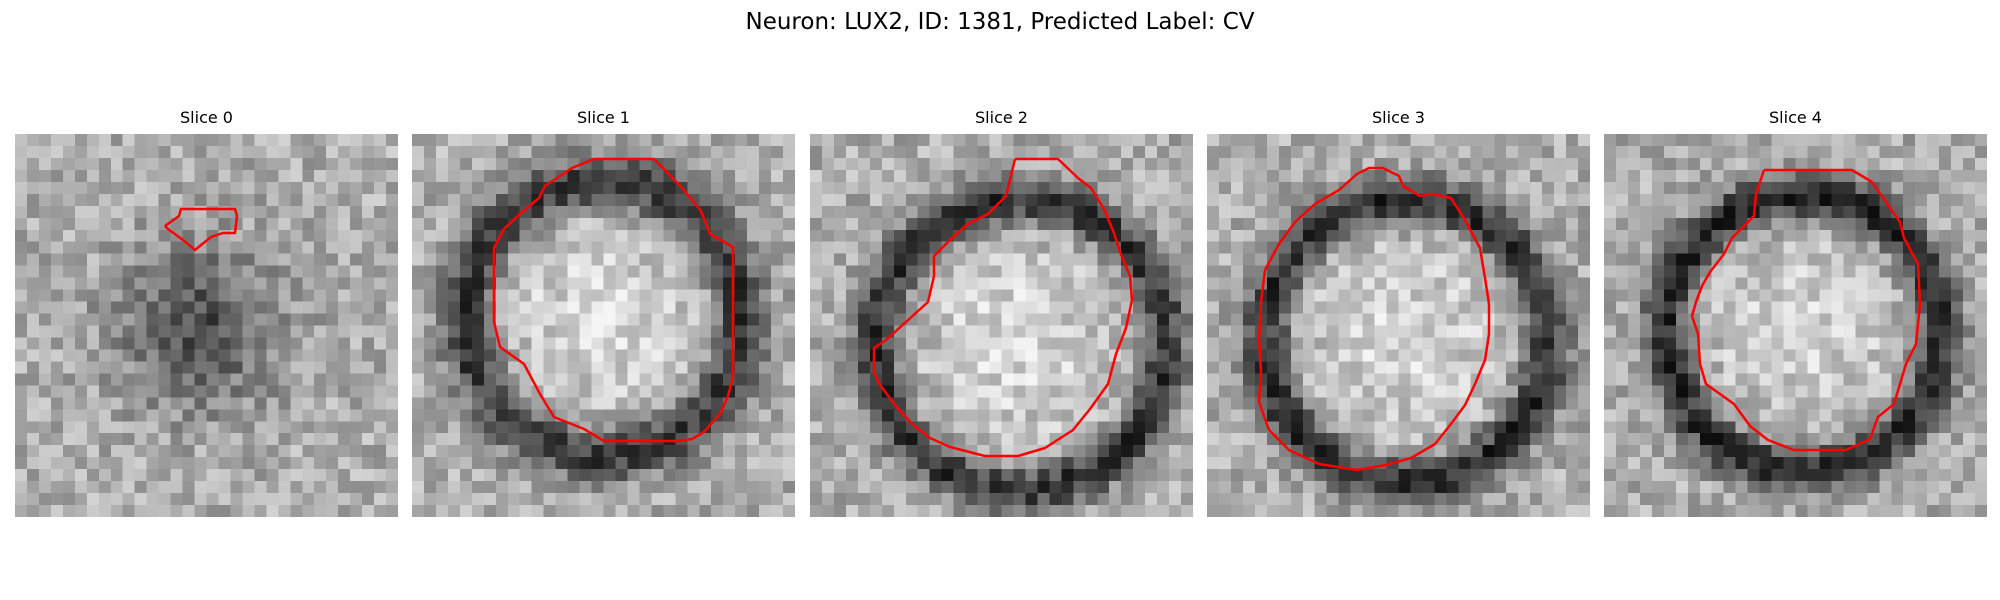  I want to click on slice-title-3: Slice 3, so click(1398, 117).